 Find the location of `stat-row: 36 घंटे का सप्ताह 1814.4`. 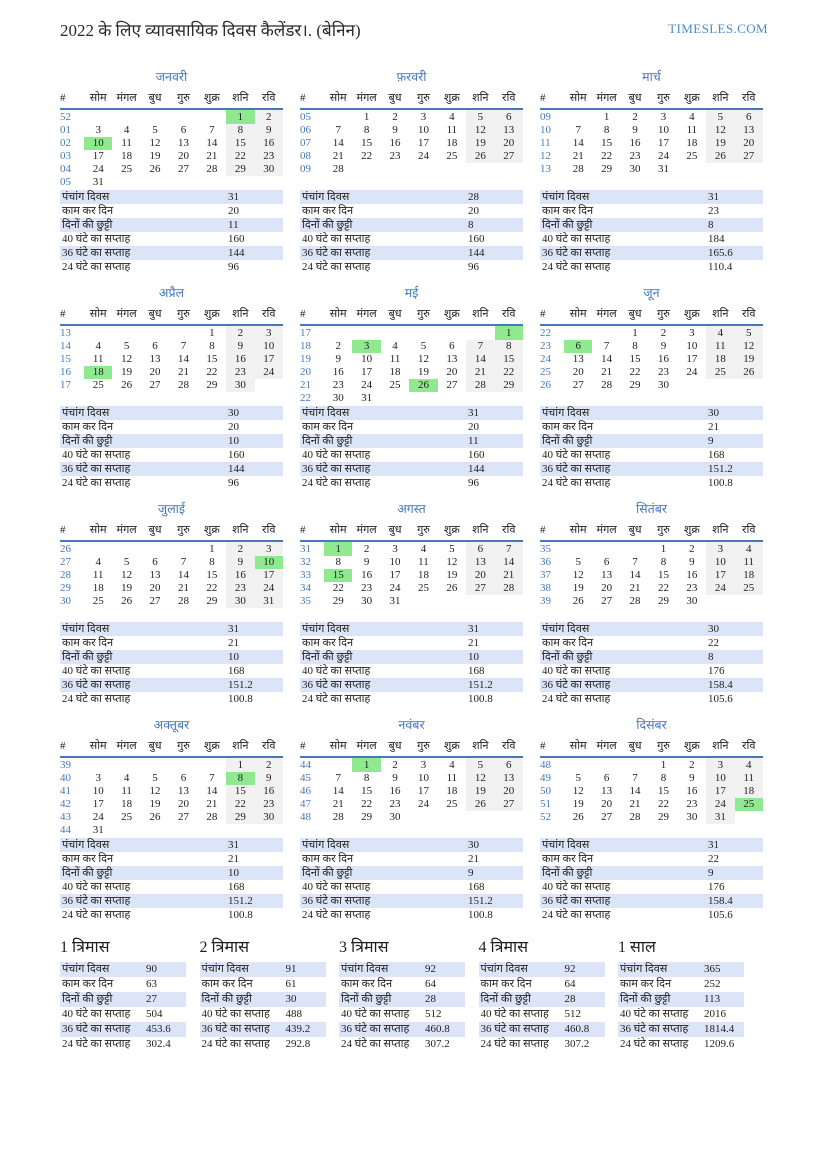

stat-row: 36 घंटे का सप्ताह 1814.4 is located at coordinates (681, 1029).